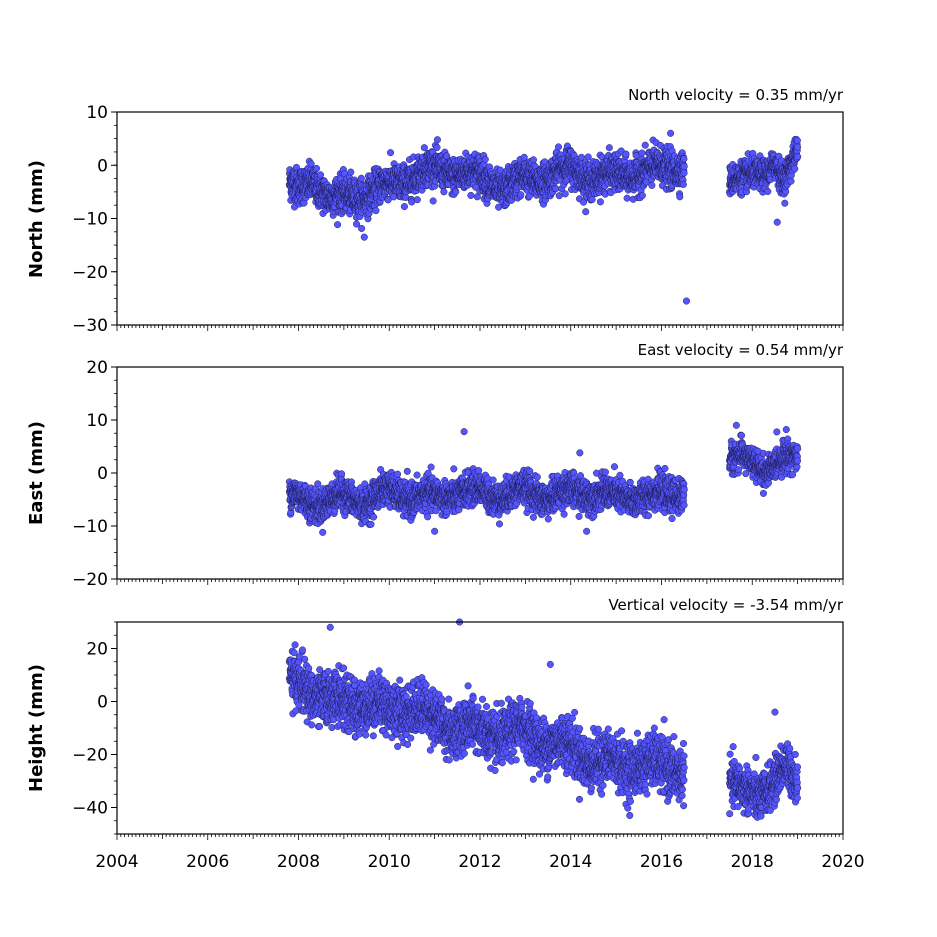 This screenshot has width=937, height=937. Describe the element at coordinates (741, 350) in the screenshot. I see `east-velocity-title: East velocity = 0.54 mm/yr` at that location.